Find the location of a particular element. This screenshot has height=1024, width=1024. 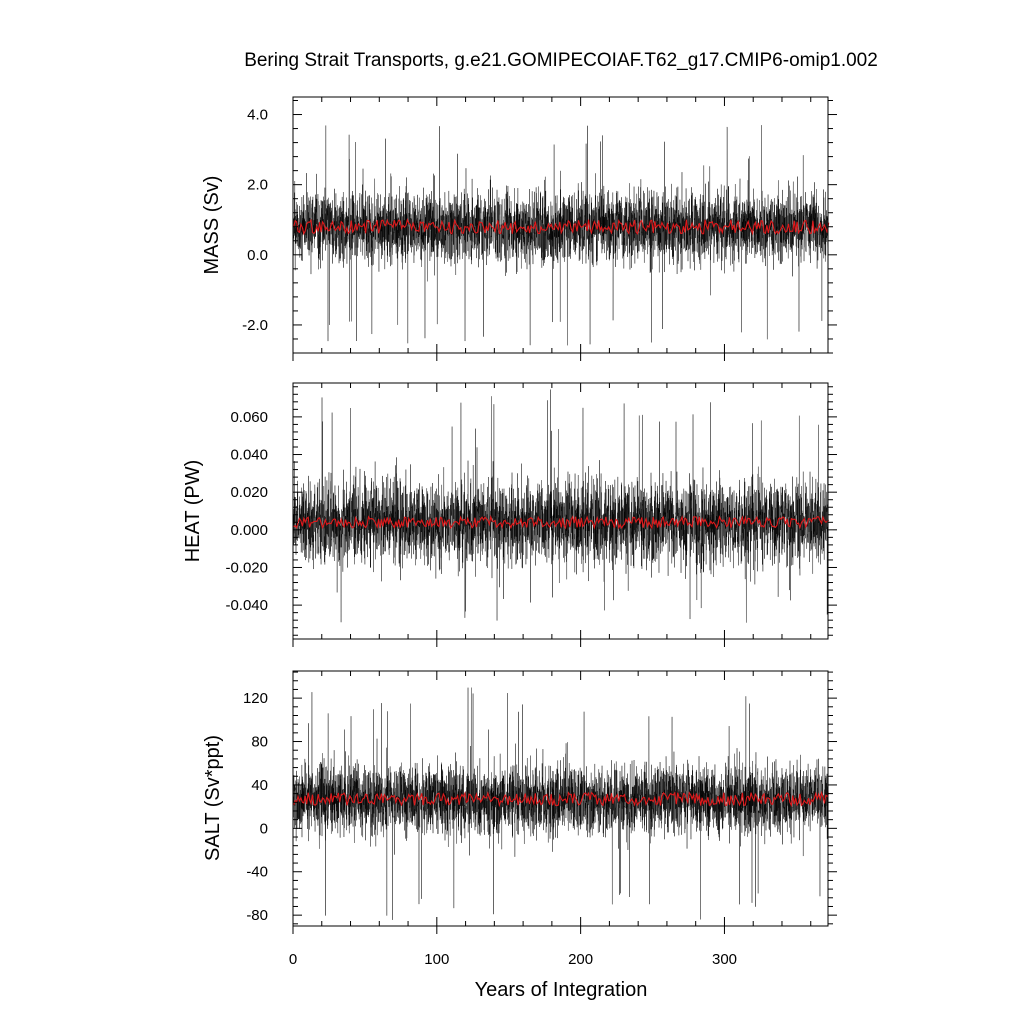

salt-y-tick-label: -40 is located at coordinates (257, 872).